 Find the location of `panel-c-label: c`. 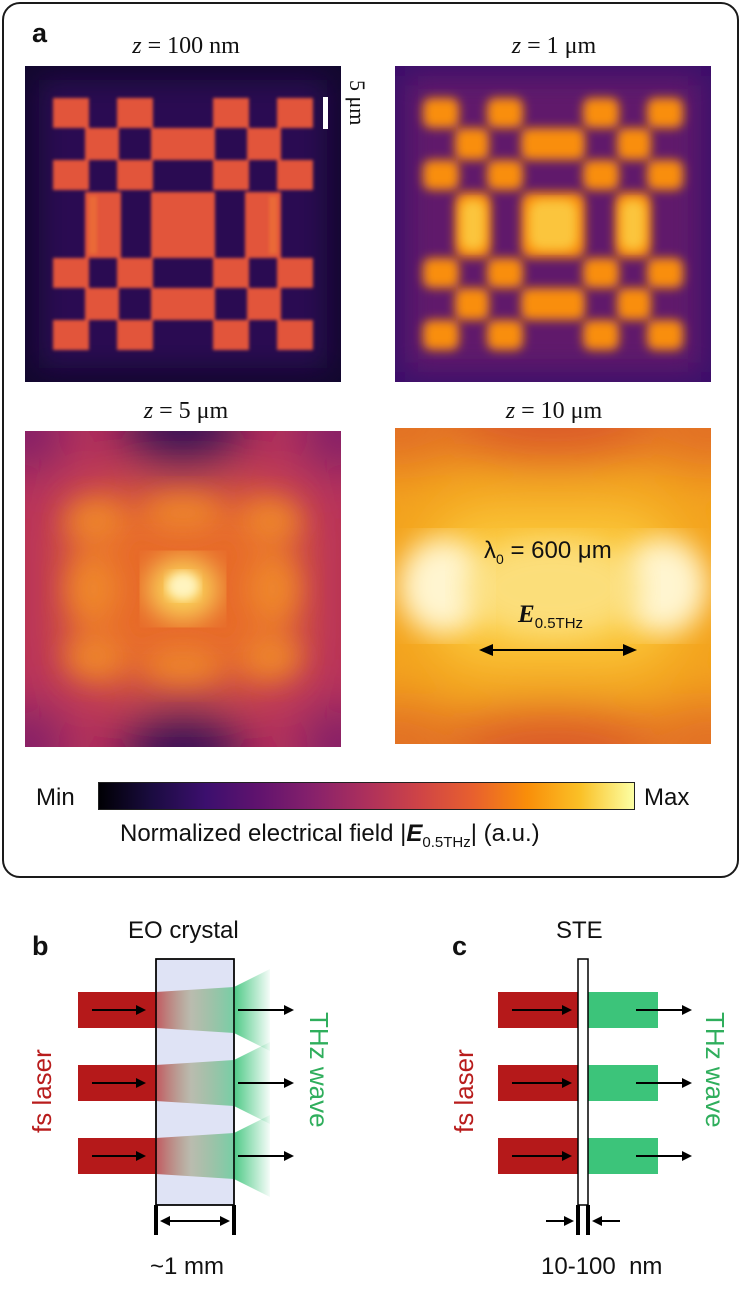

panel-c-label: c is located at coordinates (460, 946).